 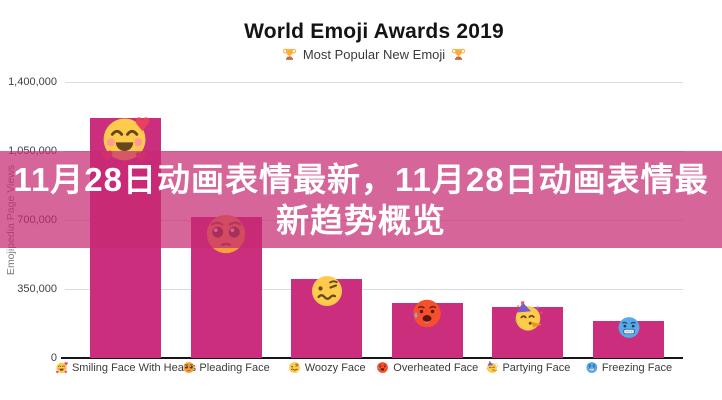 I want to click on overlay-banner-line2: 新趋势概览, so click(x=361, y=220).